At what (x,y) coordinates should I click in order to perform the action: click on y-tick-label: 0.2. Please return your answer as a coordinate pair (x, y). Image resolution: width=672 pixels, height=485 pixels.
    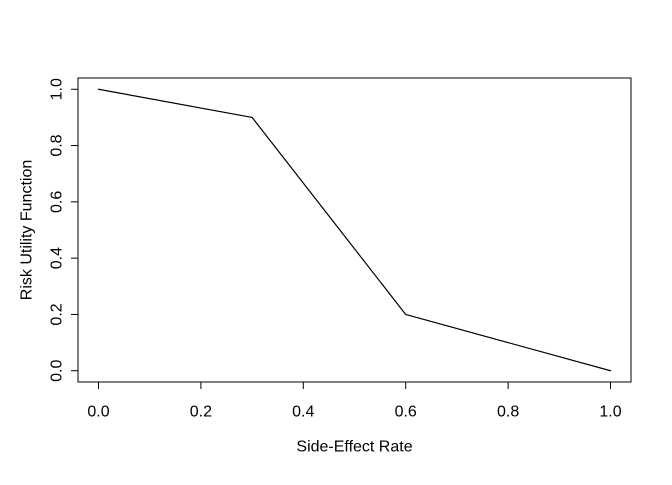
    Looking at the image, I should click on (57, 314).